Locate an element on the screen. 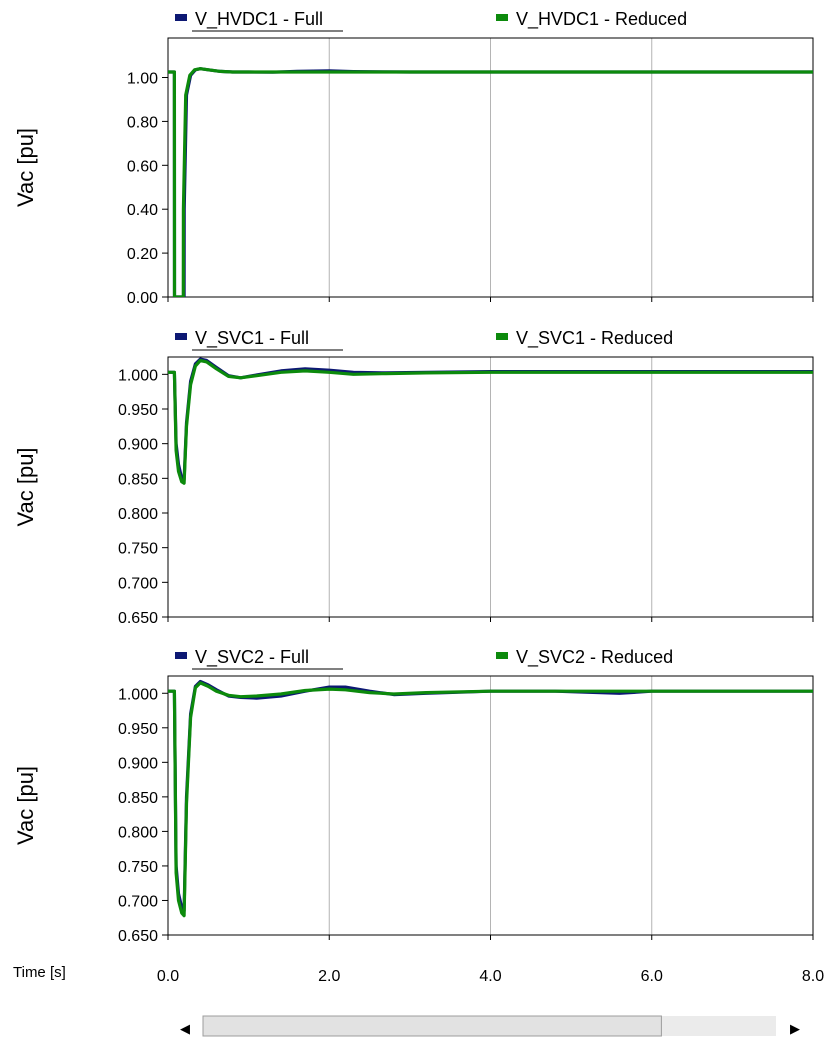 The width and height of the screenshot is (825, 1039). x-tick-label: 0.0 is located at coordinates (168, 976).